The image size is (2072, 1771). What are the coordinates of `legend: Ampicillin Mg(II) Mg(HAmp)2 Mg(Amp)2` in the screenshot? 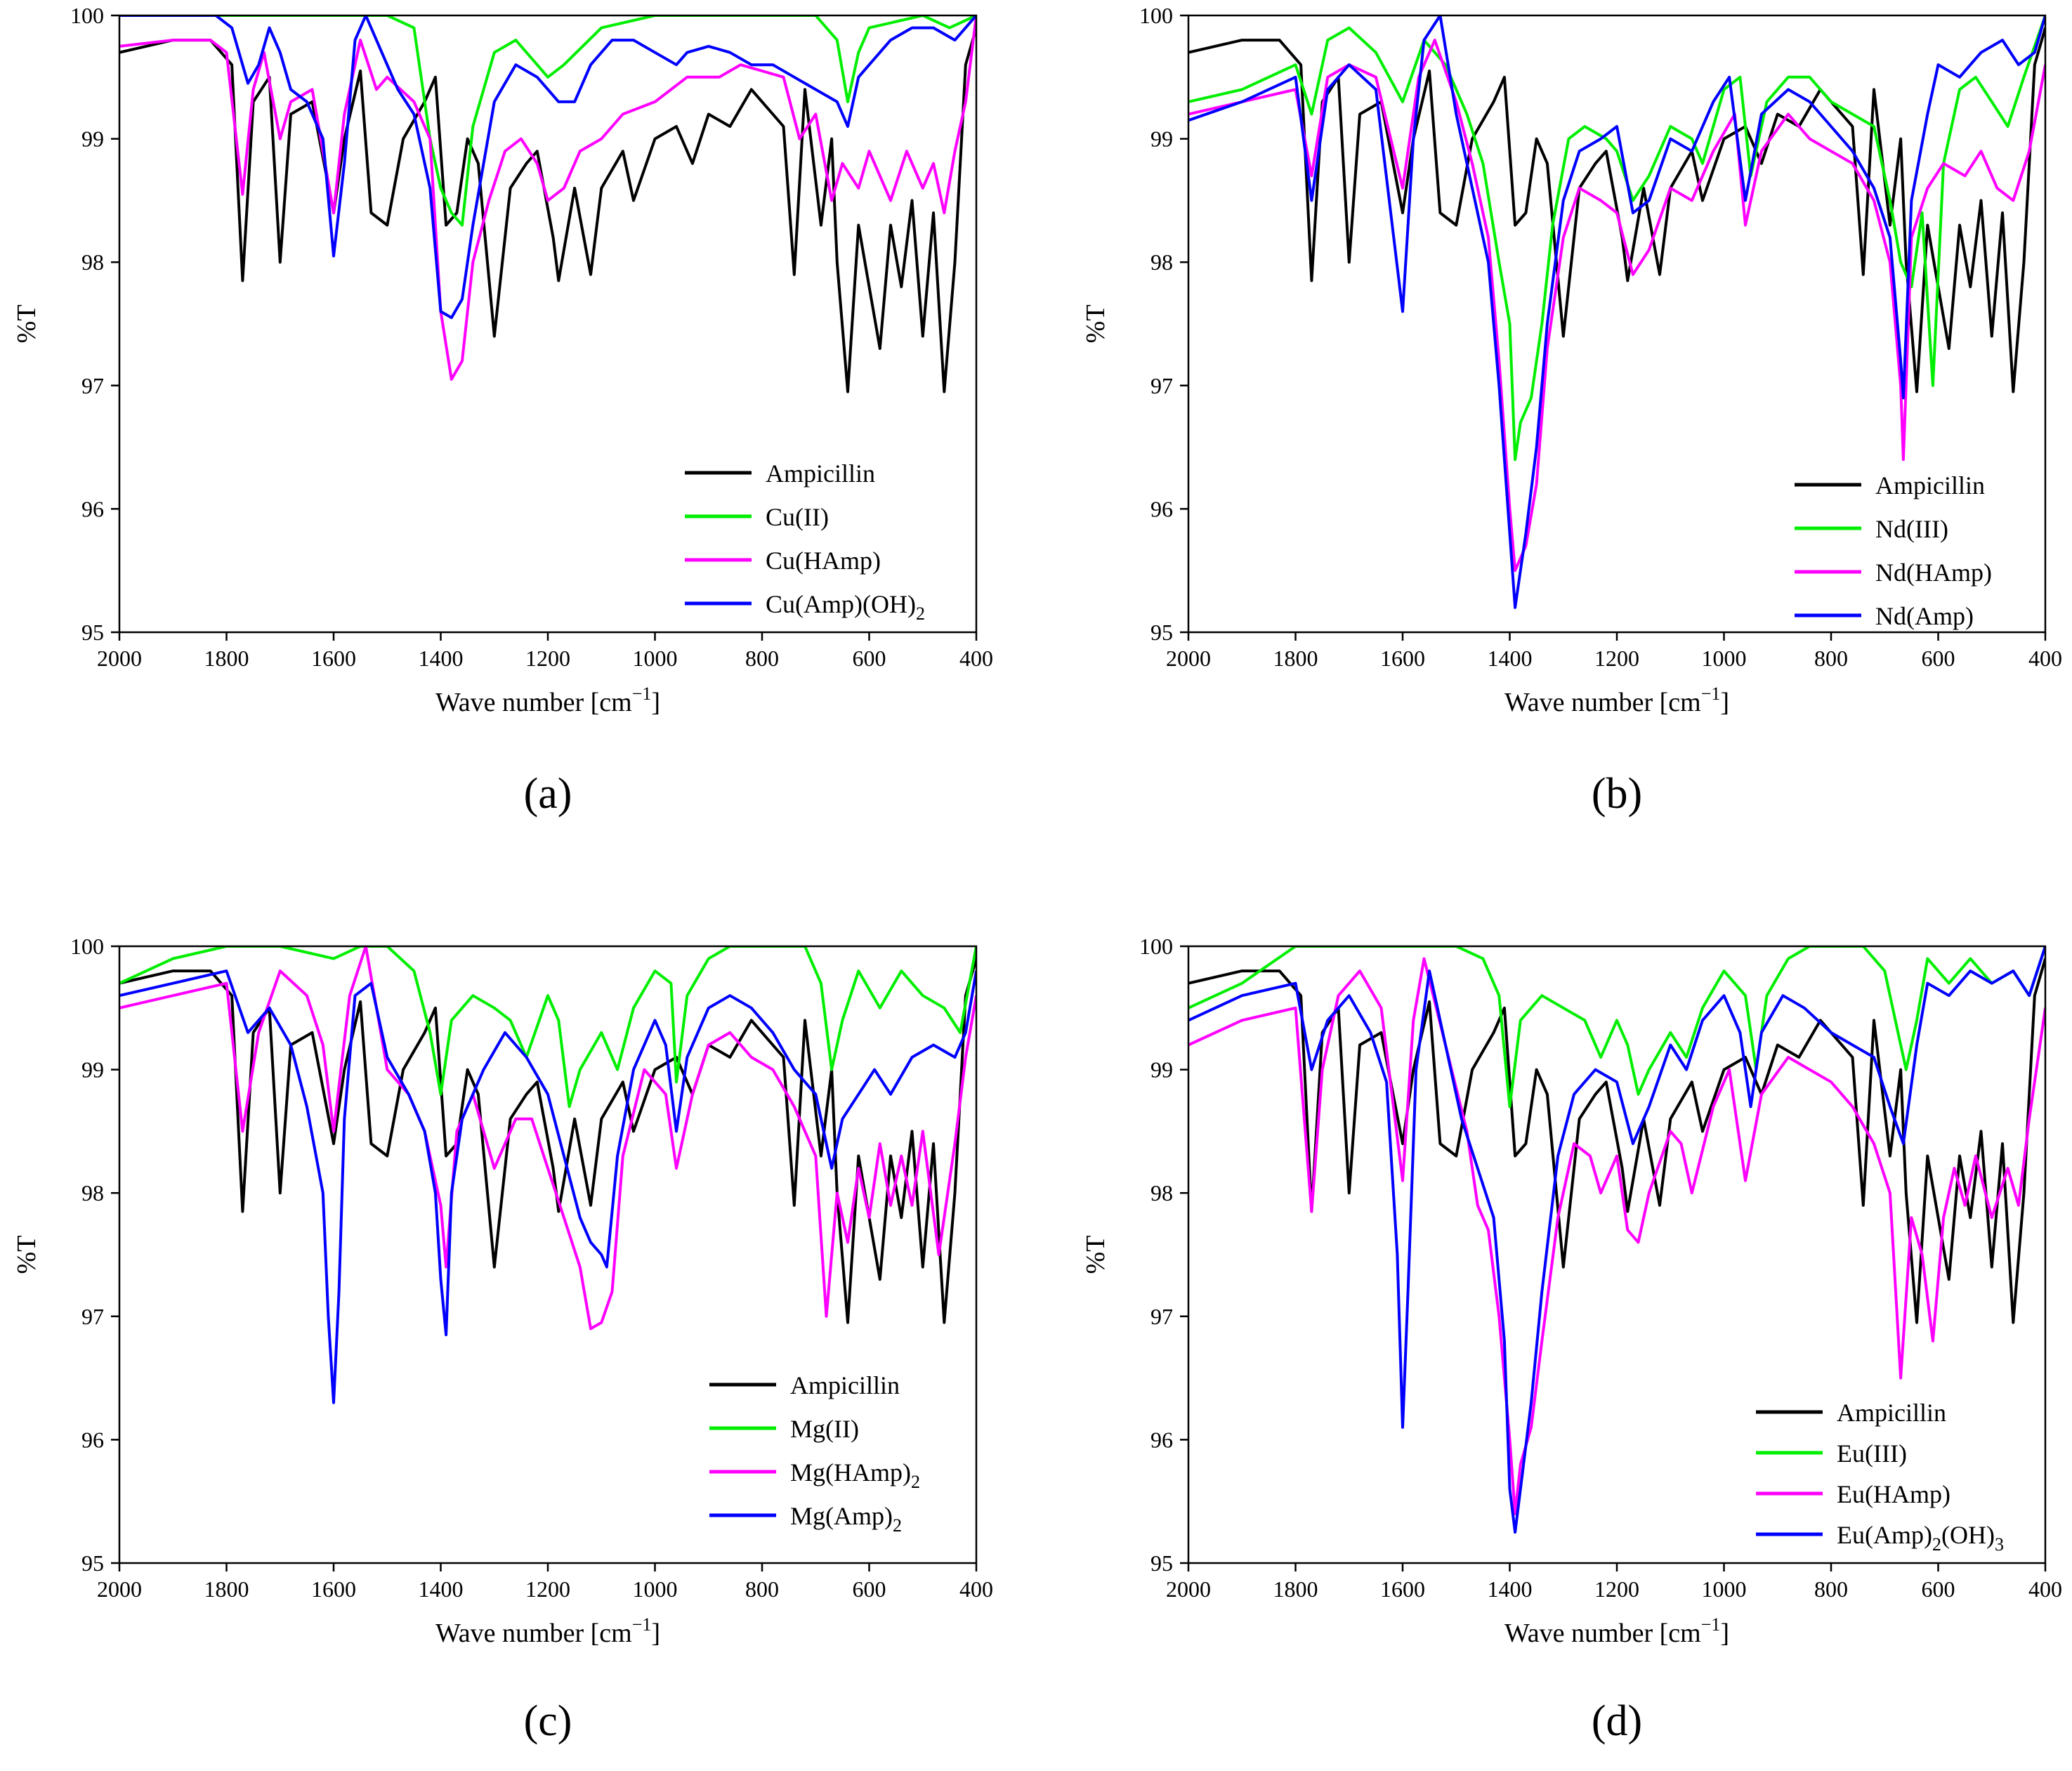 It's located at (814, 1454).